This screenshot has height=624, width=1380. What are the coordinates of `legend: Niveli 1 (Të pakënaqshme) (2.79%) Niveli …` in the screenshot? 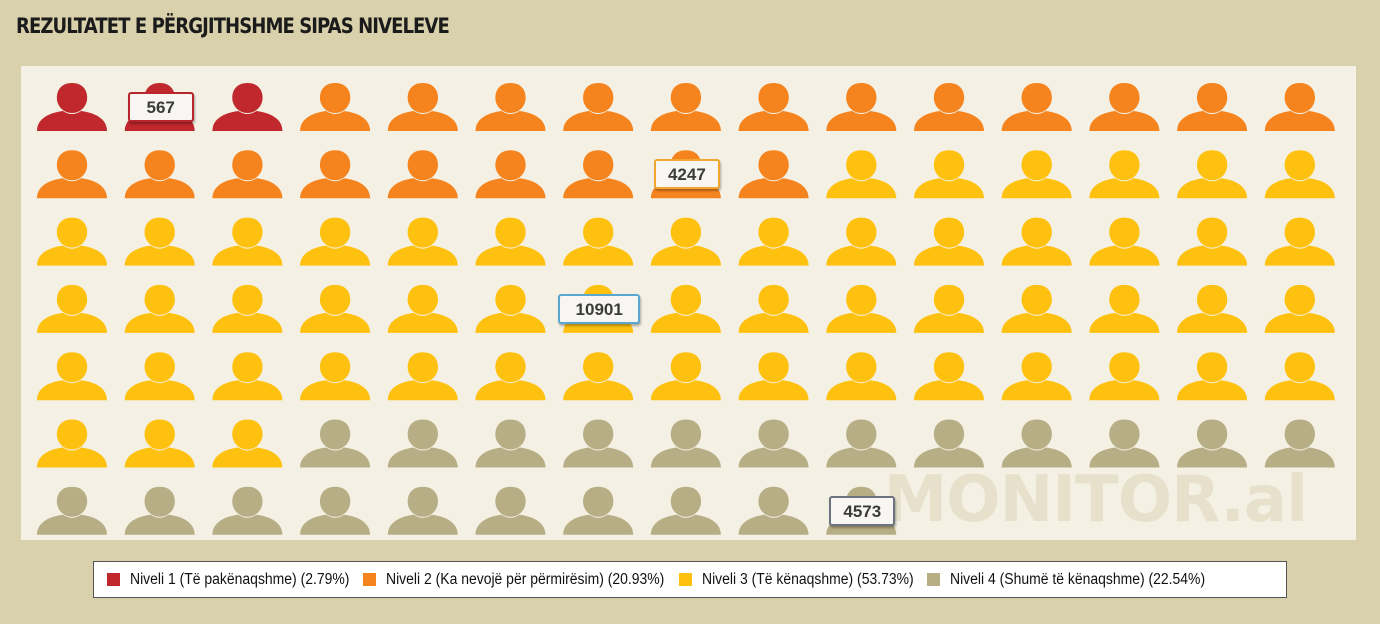 It's located at (690, 579).